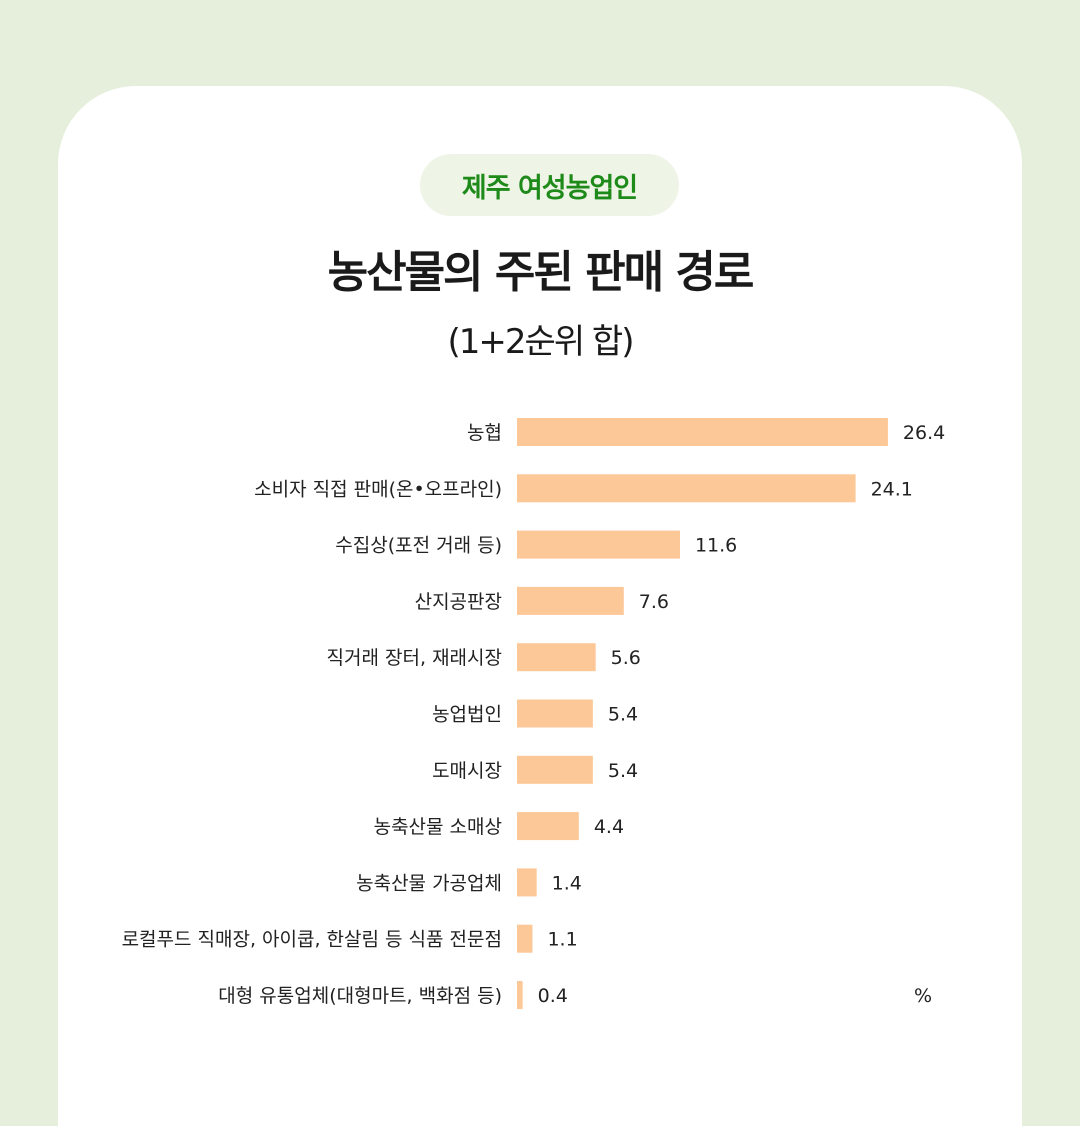 The image size is (1080, 1126). What do you see at coordinates (654, 602) in the screenshot?
I see `value-label: 7.6` at bounding box center [654, 602].